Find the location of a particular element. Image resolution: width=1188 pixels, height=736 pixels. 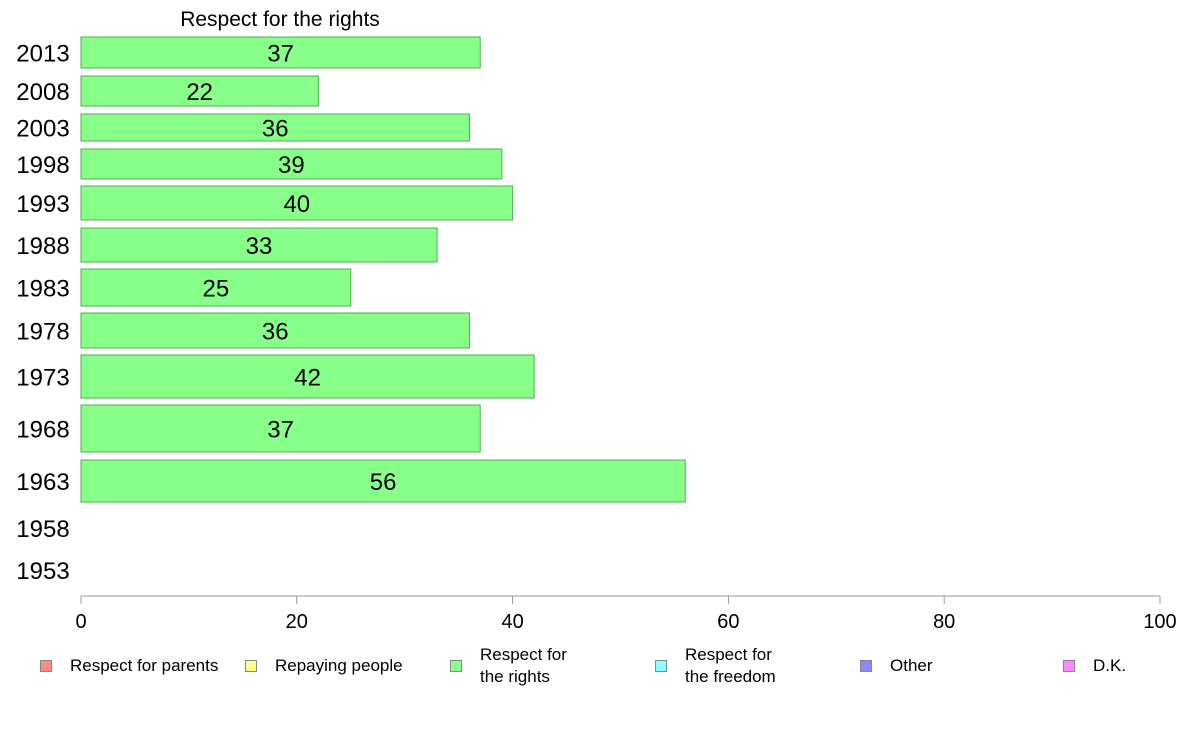

legend-label: Repaying people is located at coordinates (339, 665).